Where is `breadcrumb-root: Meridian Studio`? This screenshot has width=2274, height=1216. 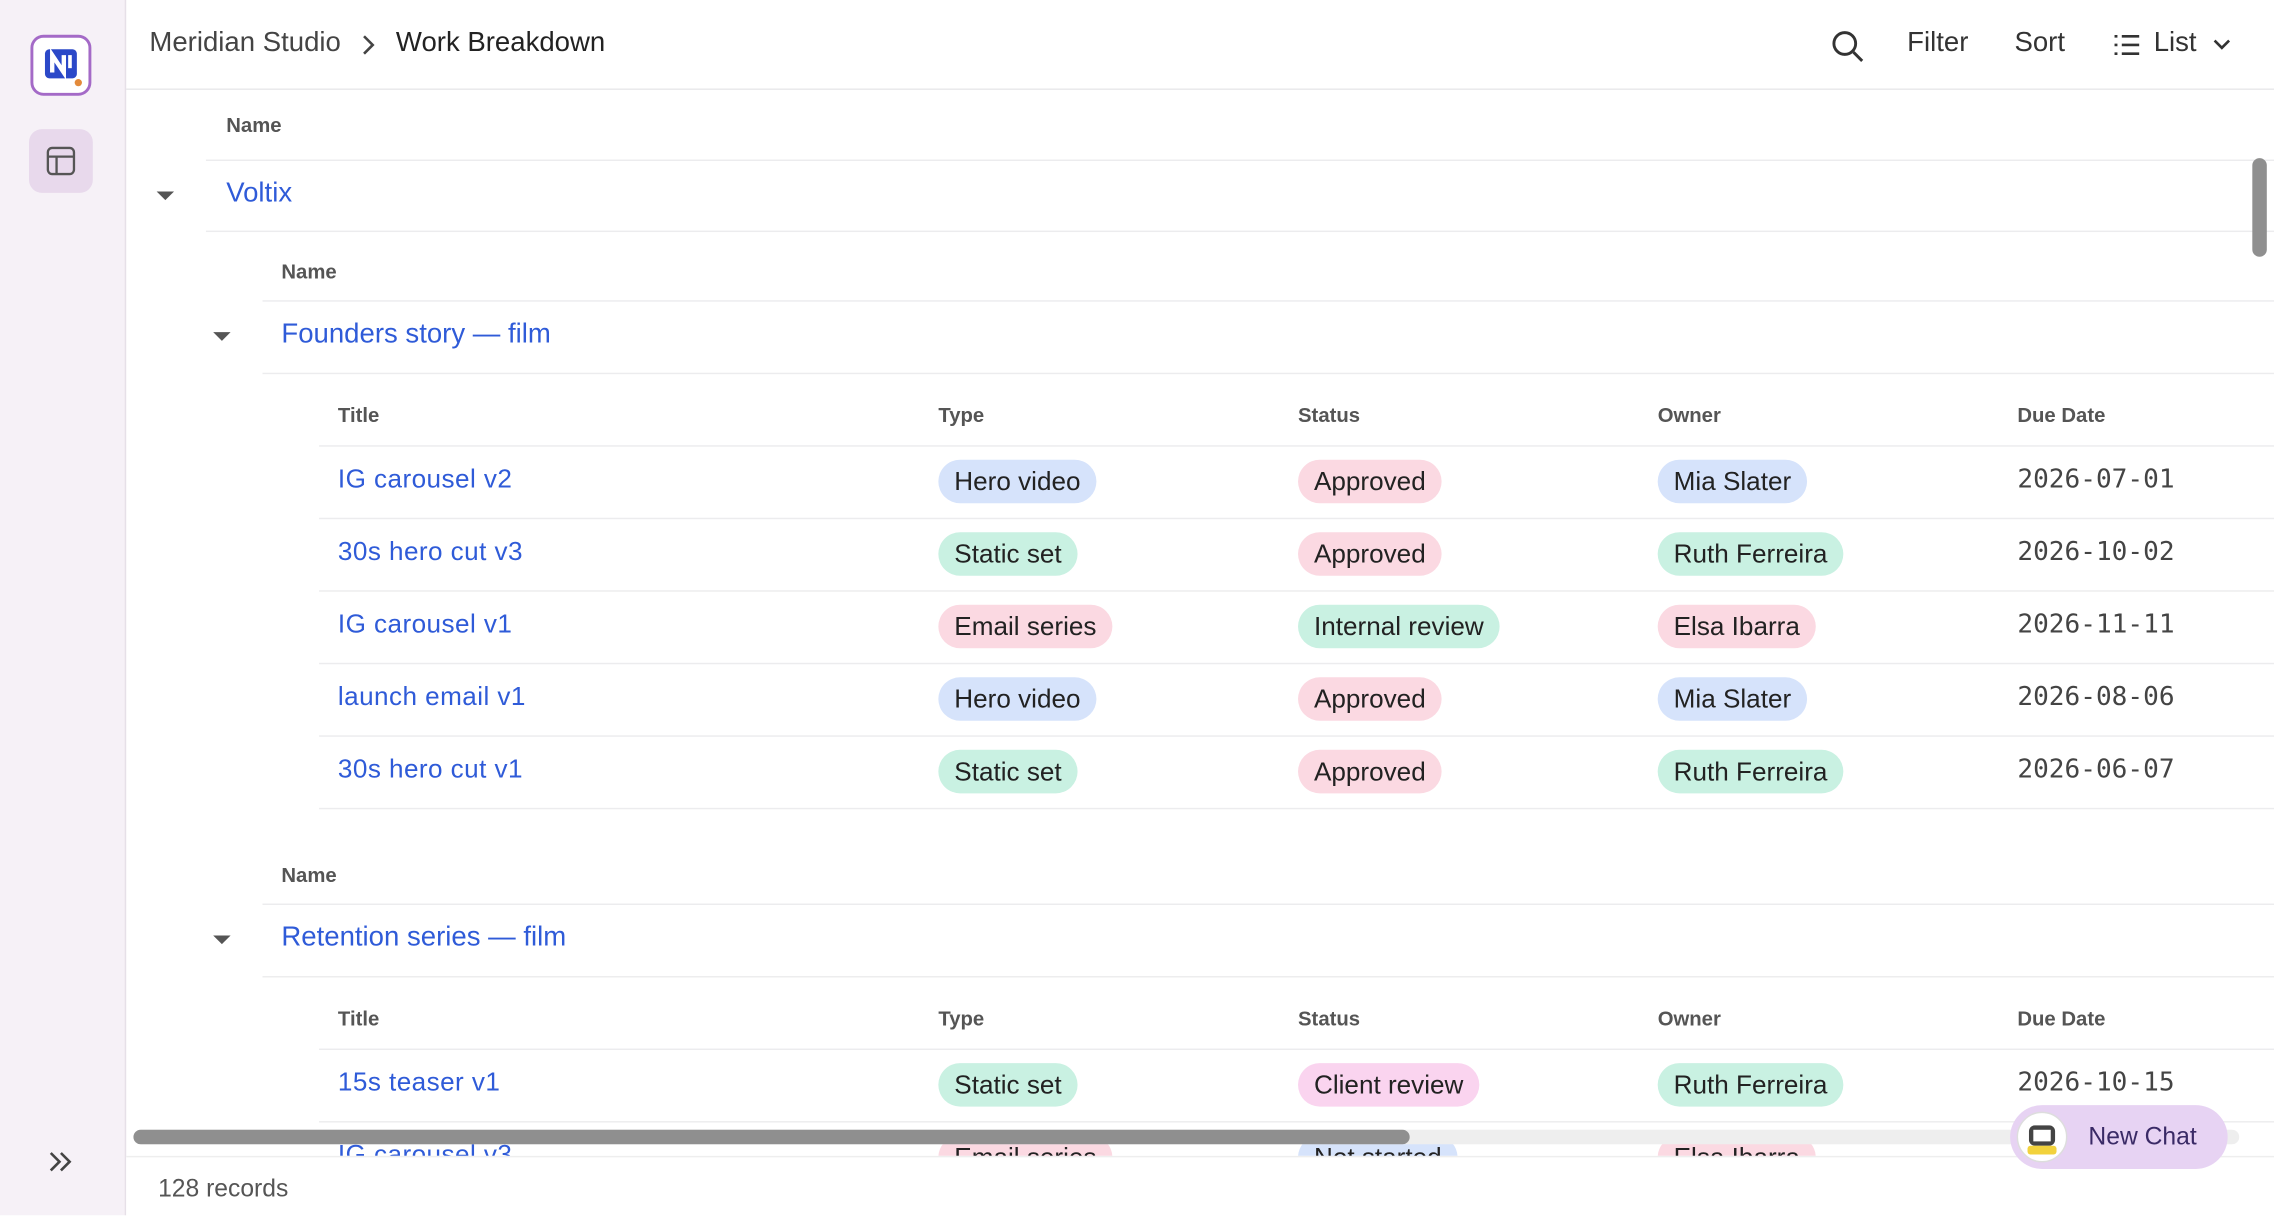
breadcrumb-root: Meridian Studio is located at coordinates (245, 43).